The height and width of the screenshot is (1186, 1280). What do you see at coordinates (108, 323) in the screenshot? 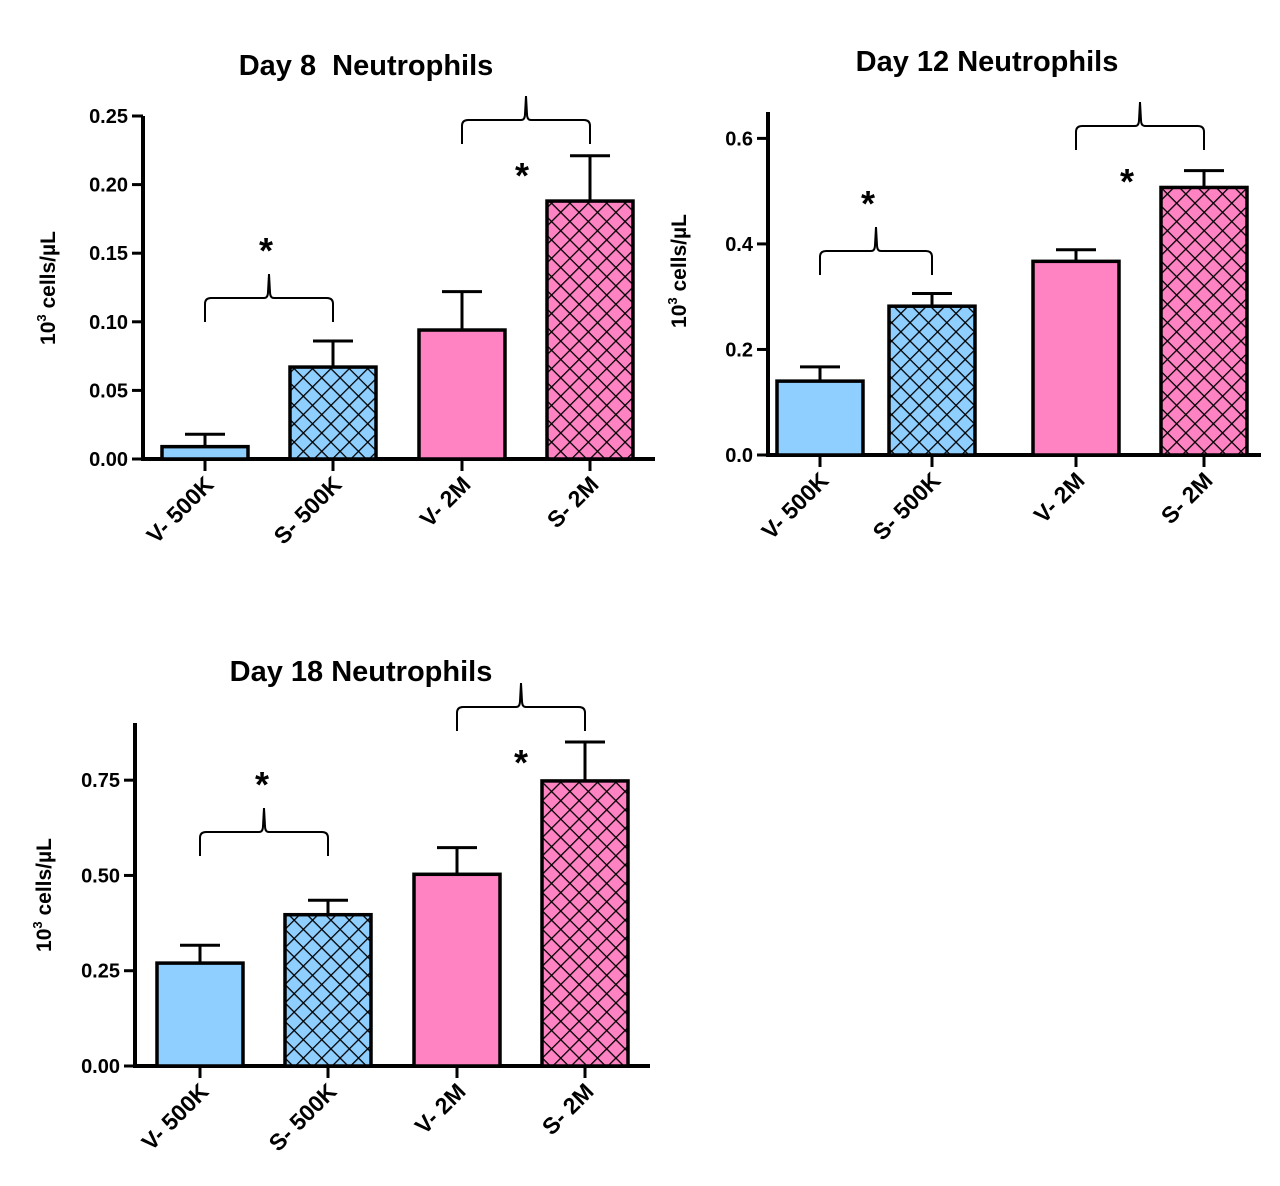
I see `y-tick-label: 0.10` at bounding box center [108, 323].